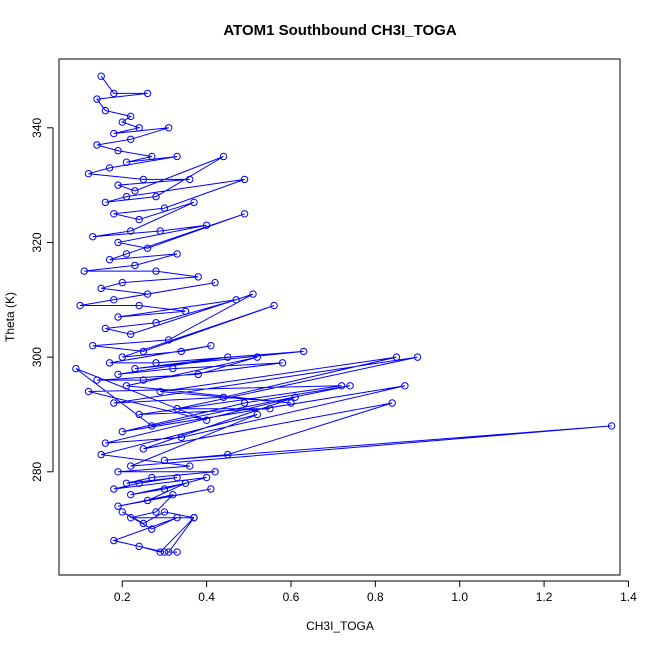 This screenshot has height=650, width=650. What do you see at coordinates (206, 597) in the screenshot?
I see `x-tick-label: 0.4` at bounding box center [206, 597].